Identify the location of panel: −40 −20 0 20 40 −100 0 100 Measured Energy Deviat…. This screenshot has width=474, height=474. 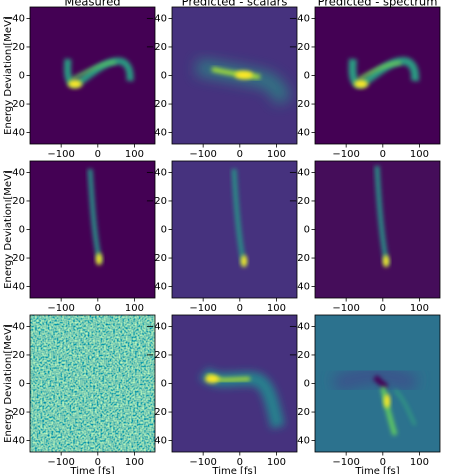
(79, 80).